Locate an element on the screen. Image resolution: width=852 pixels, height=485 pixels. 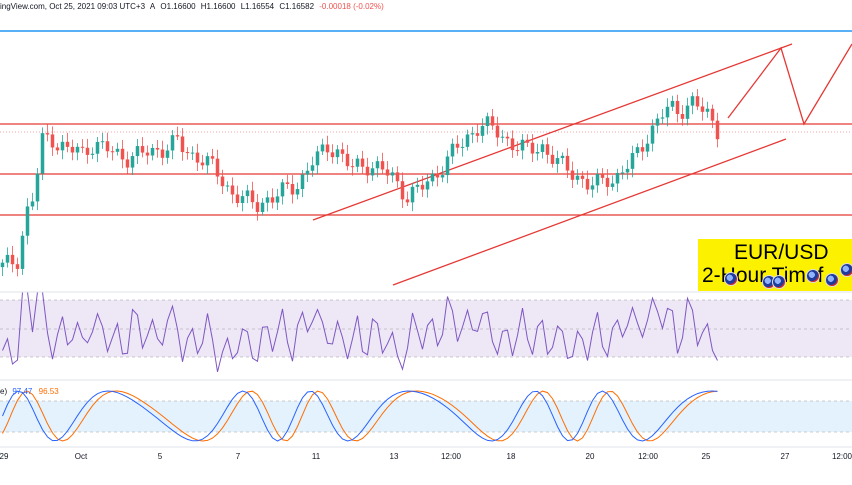
pair-title: EUR/USD is located at coordinates (781, 252).